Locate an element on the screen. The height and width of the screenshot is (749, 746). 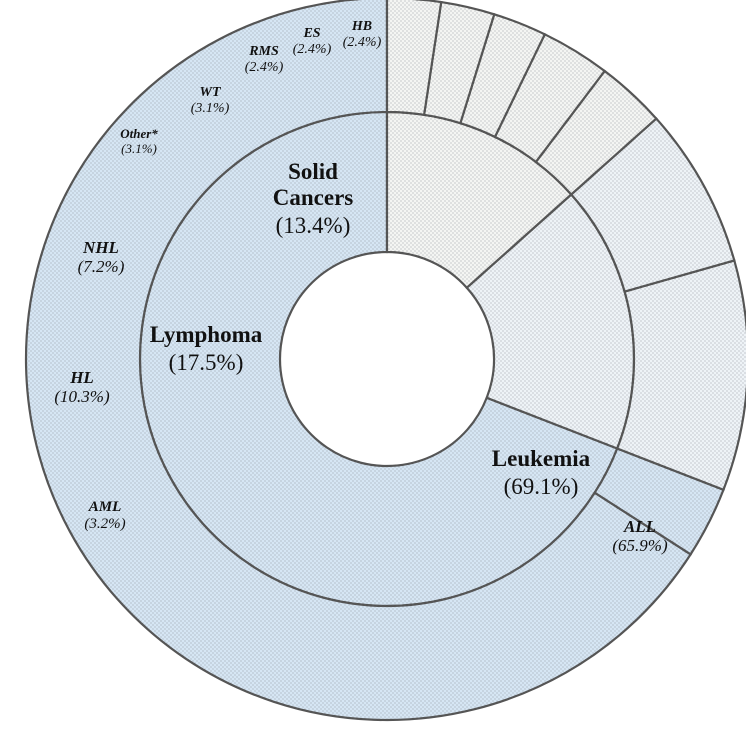
inner-label-leukemia: Leukemia (69.1%) is located at coordinates (541, 472).